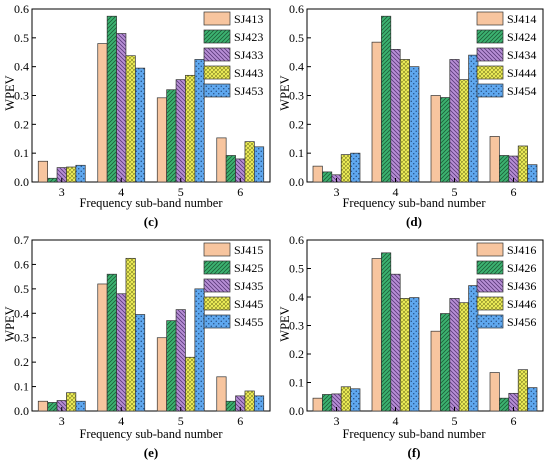  Describe the element at coordinates (230, 406) in the screenshot. I see `bar-sj425` at that location.